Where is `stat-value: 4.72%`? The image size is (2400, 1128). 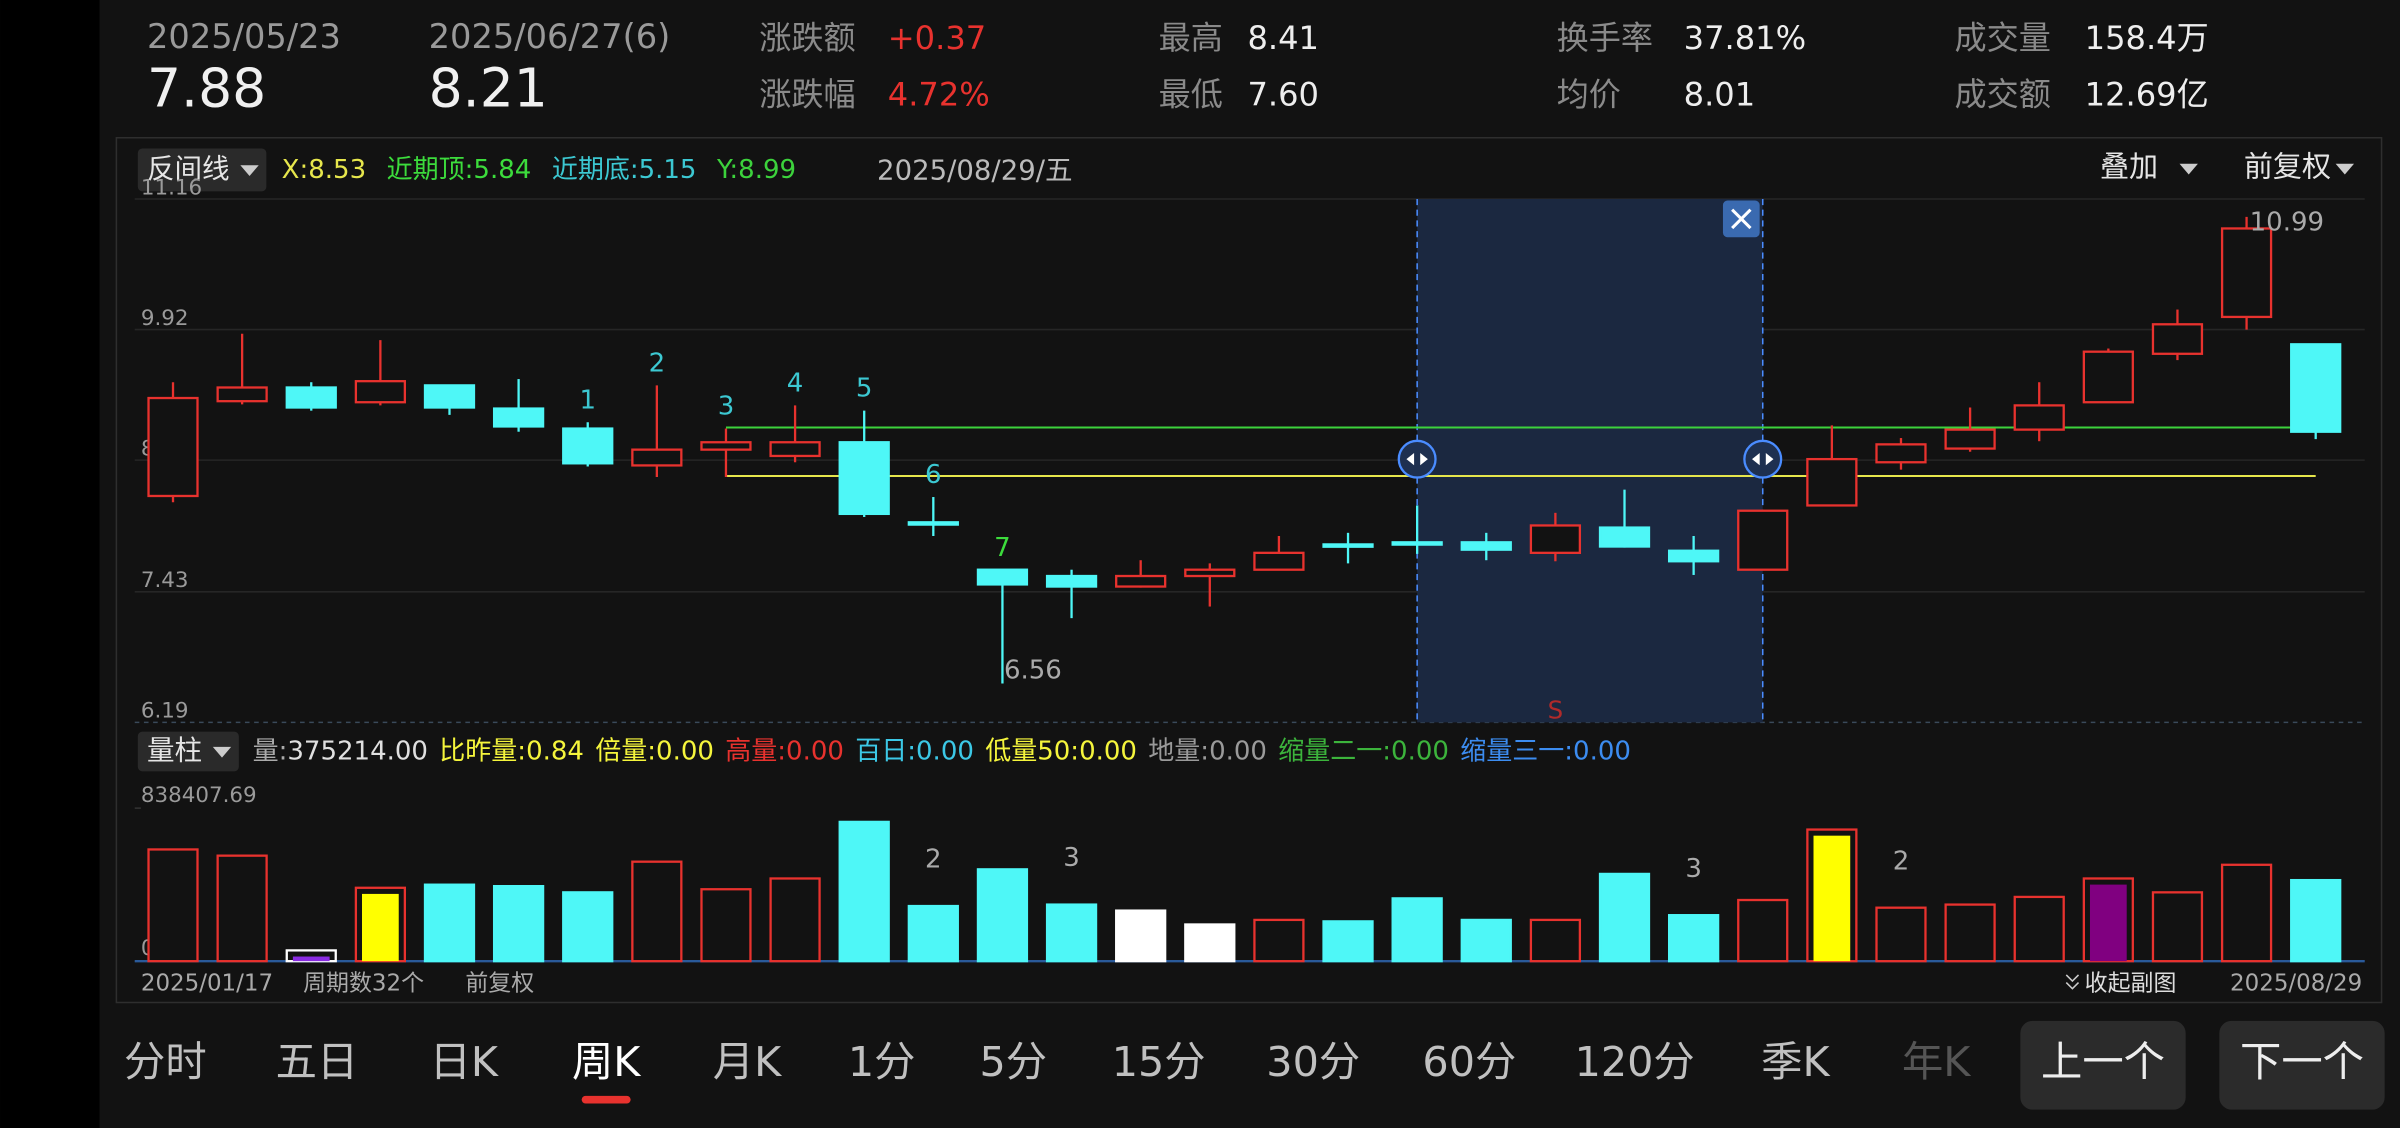 stat-value: 4.72% is located at coordinates (939, 94).